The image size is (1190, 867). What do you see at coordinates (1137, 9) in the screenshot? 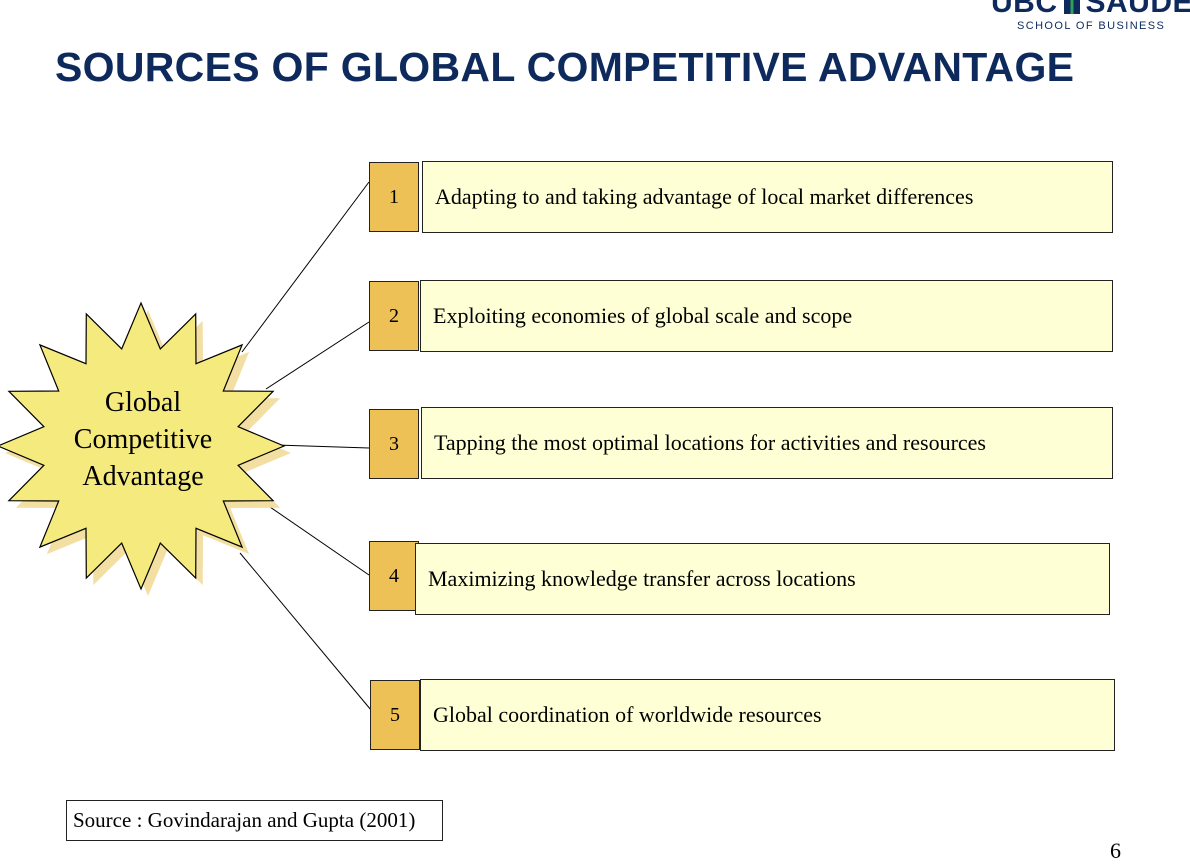
I see `logo-sauder-text: SAUDER` at bounding box center [1137, 9].